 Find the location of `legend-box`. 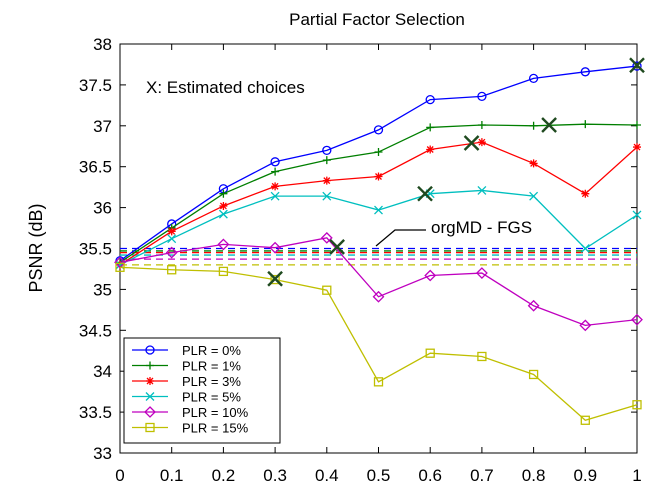

legend-box is located at coordinates (202, 390).